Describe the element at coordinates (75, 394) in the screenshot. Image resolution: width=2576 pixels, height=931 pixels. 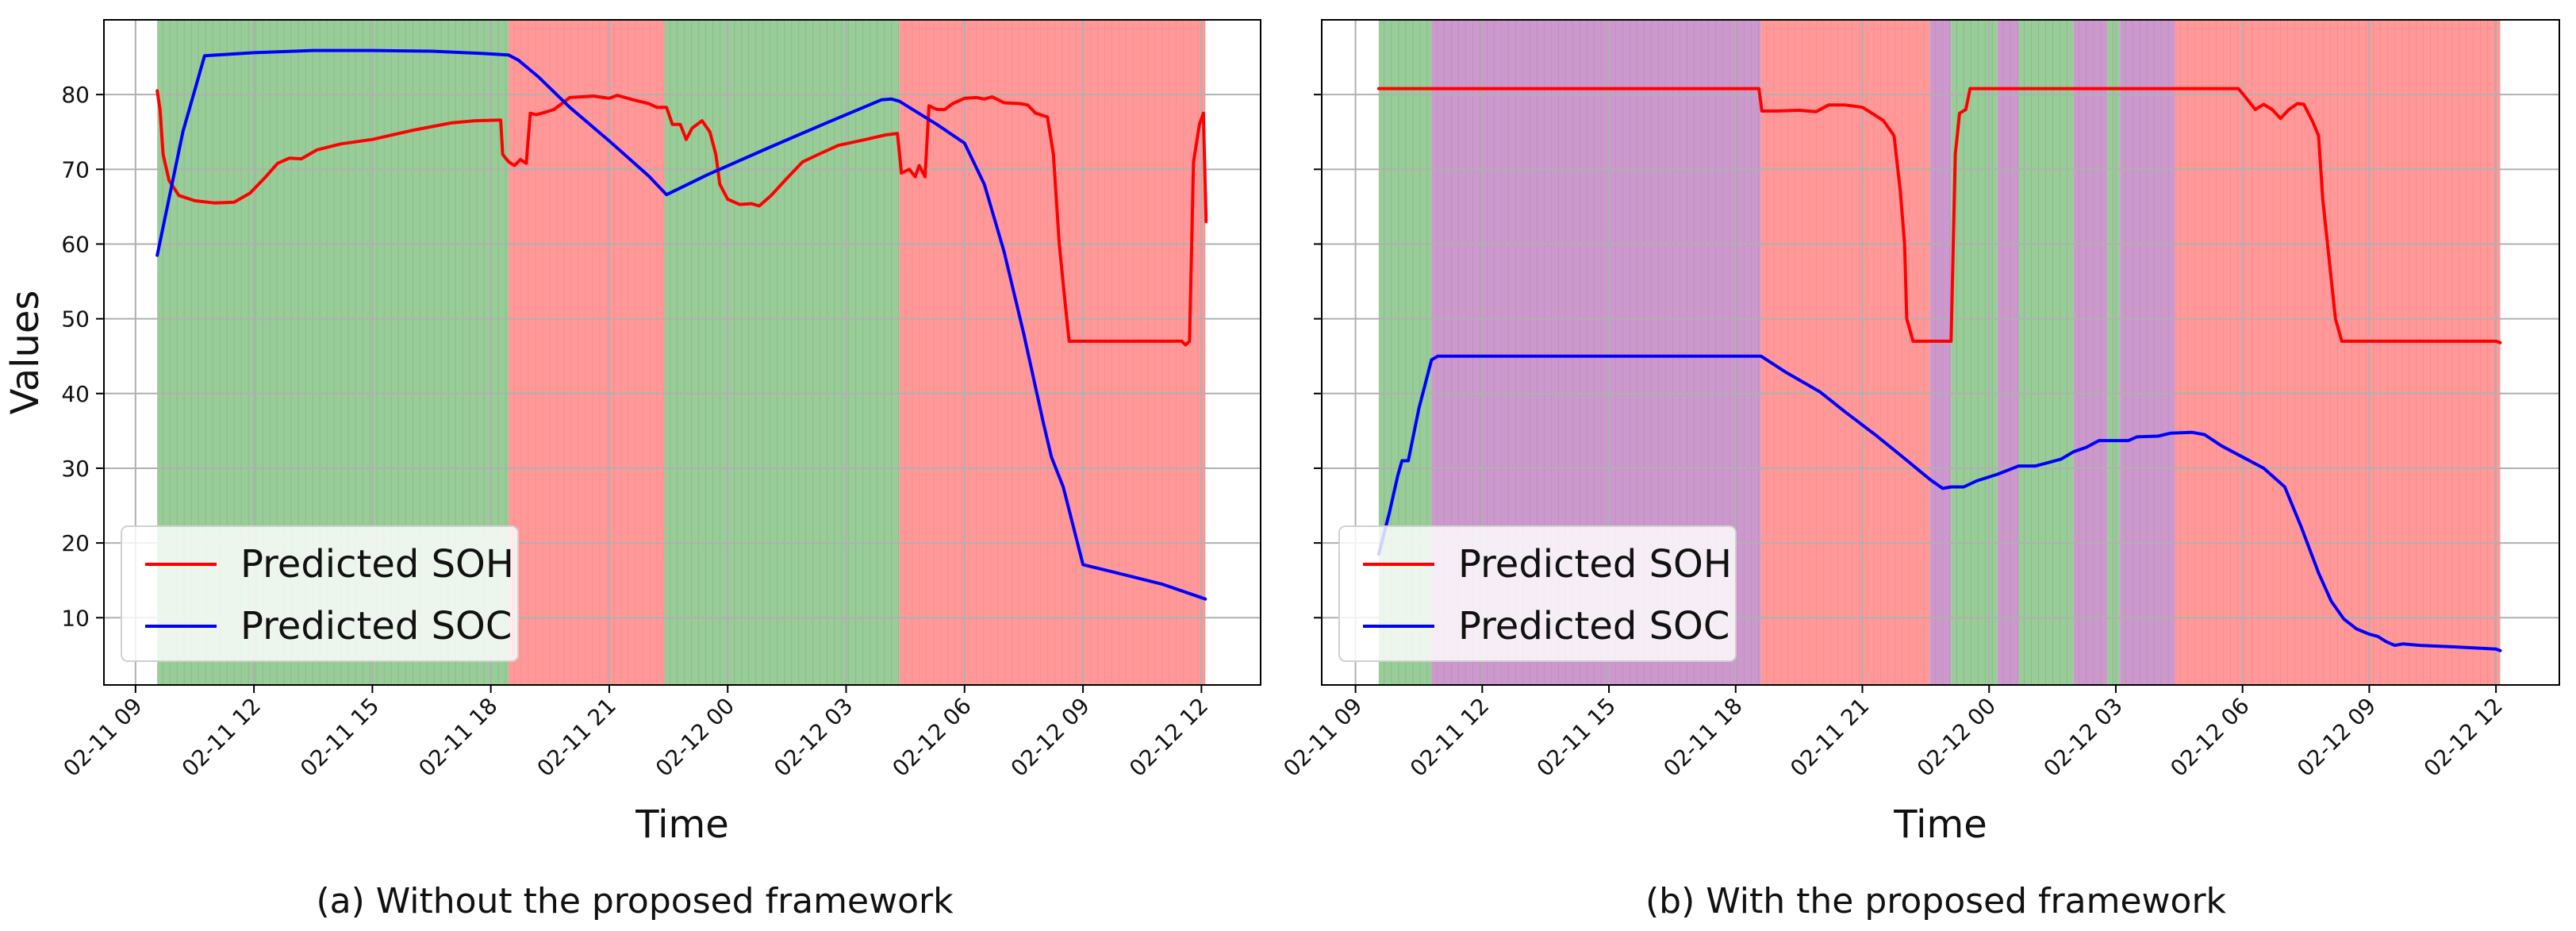
I see `y-tick-label: 40` at that location.